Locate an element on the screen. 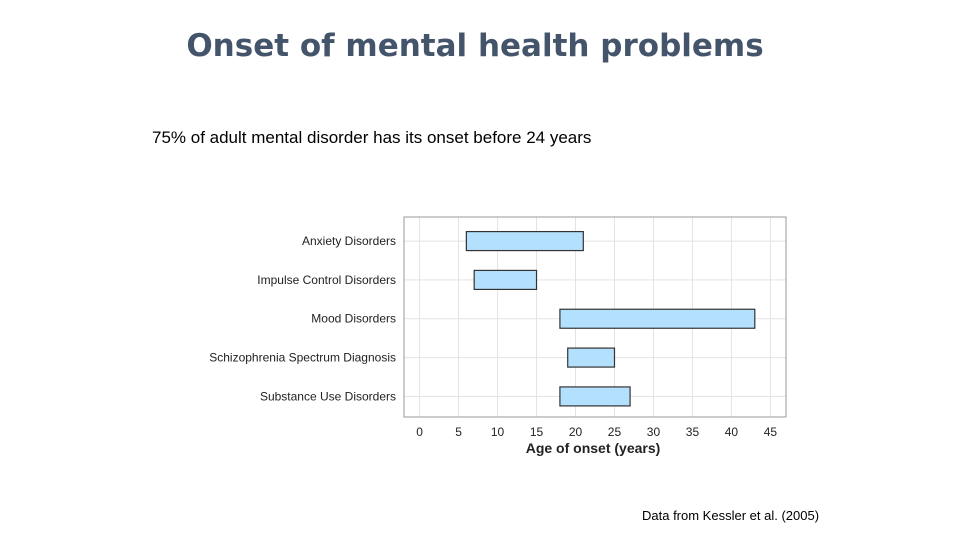  x-tick-label: 0 is located at coordinates (419, 432).